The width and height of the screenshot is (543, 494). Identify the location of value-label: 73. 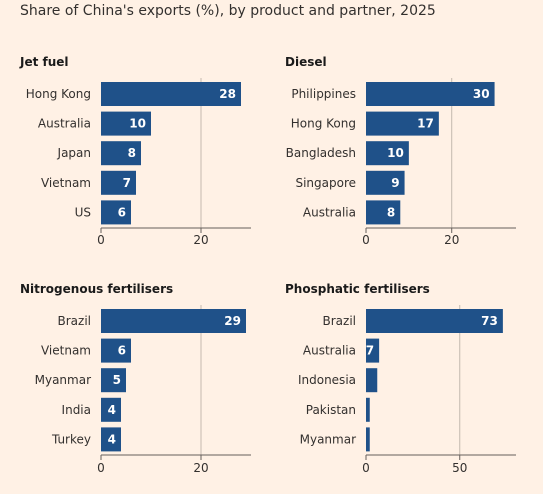
(489, 321).